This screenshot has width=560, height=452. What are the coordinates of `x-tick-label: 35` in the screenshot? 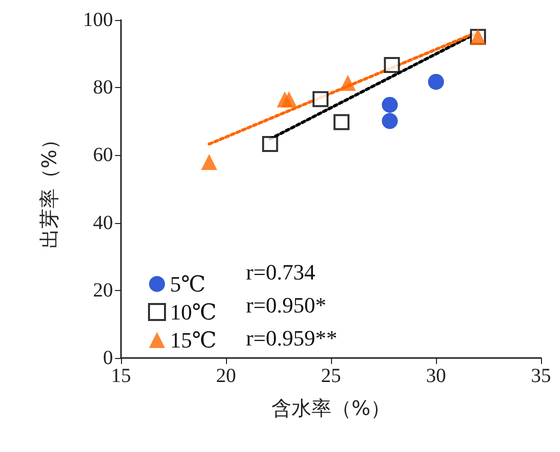 It's located at (541, 376).